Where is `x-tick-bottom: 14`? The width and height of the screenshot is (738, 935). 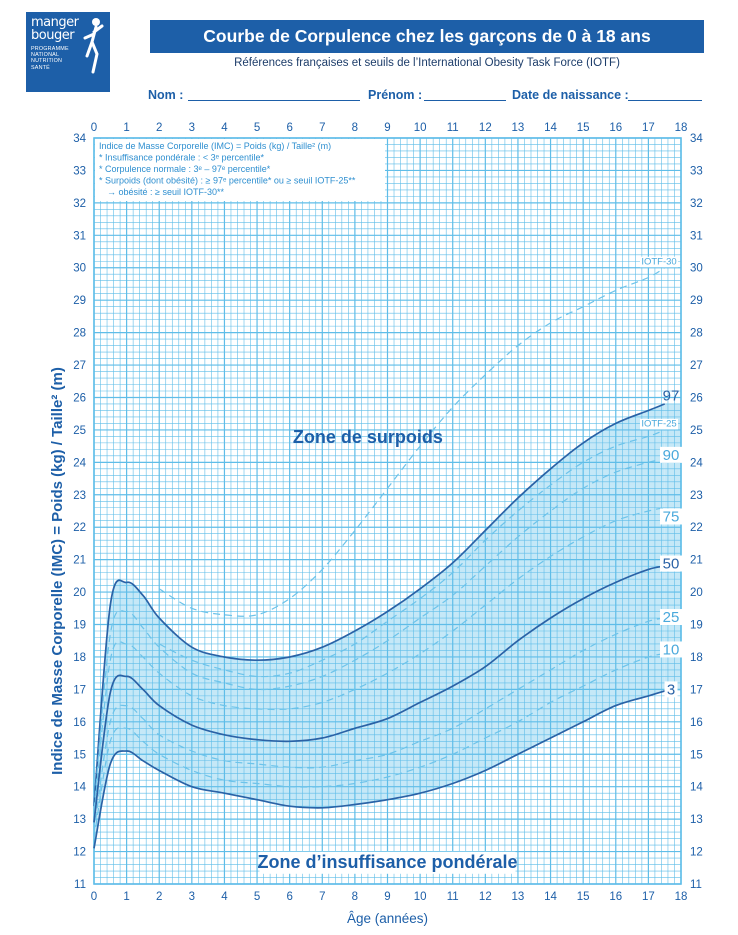 x-tick-bottom: 14 is located at coordinates (550, 897).